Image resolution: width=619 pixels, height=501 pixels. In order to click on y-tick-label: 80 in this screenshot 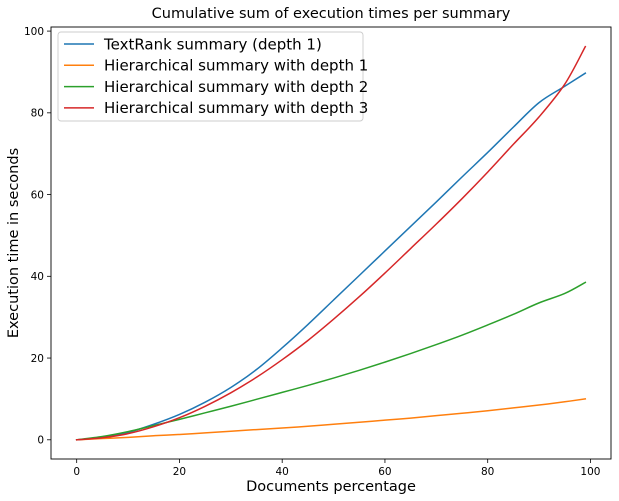, I will do `click(37, 114)`.